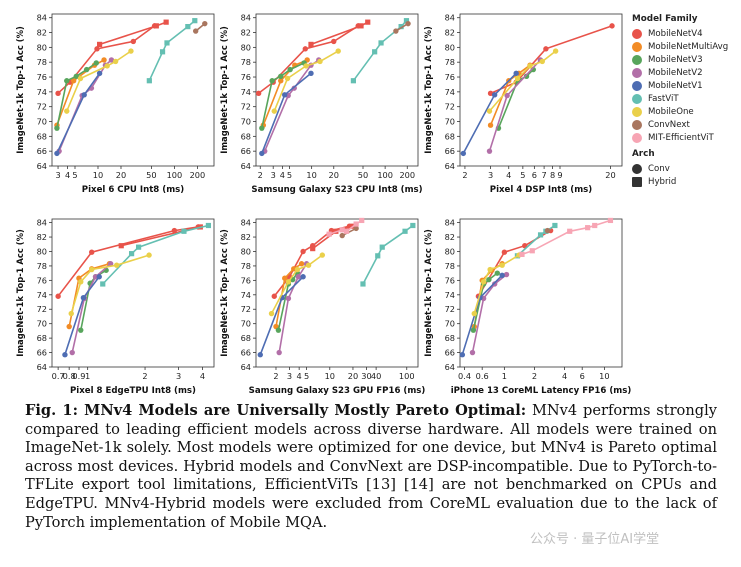 Image resolution: width=741 pixels, height=567 pixels. Describe the element at coordinates (366, 376) in the screenshot. I see `x-tick-label: 30` at that location.